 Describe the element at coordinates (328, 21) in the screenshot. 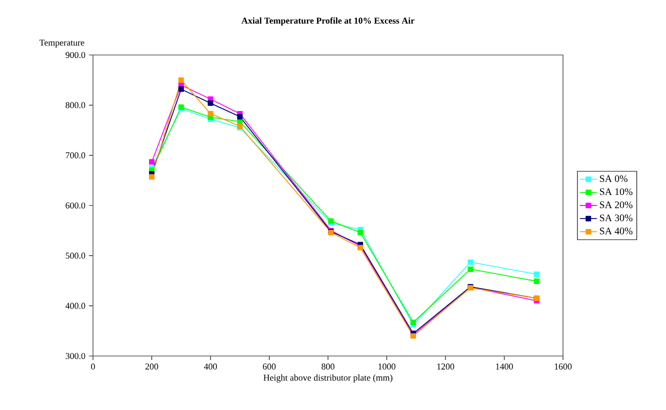

I see `chart-title: Axial Temperature Profile at 10% Excess Air` at that location.